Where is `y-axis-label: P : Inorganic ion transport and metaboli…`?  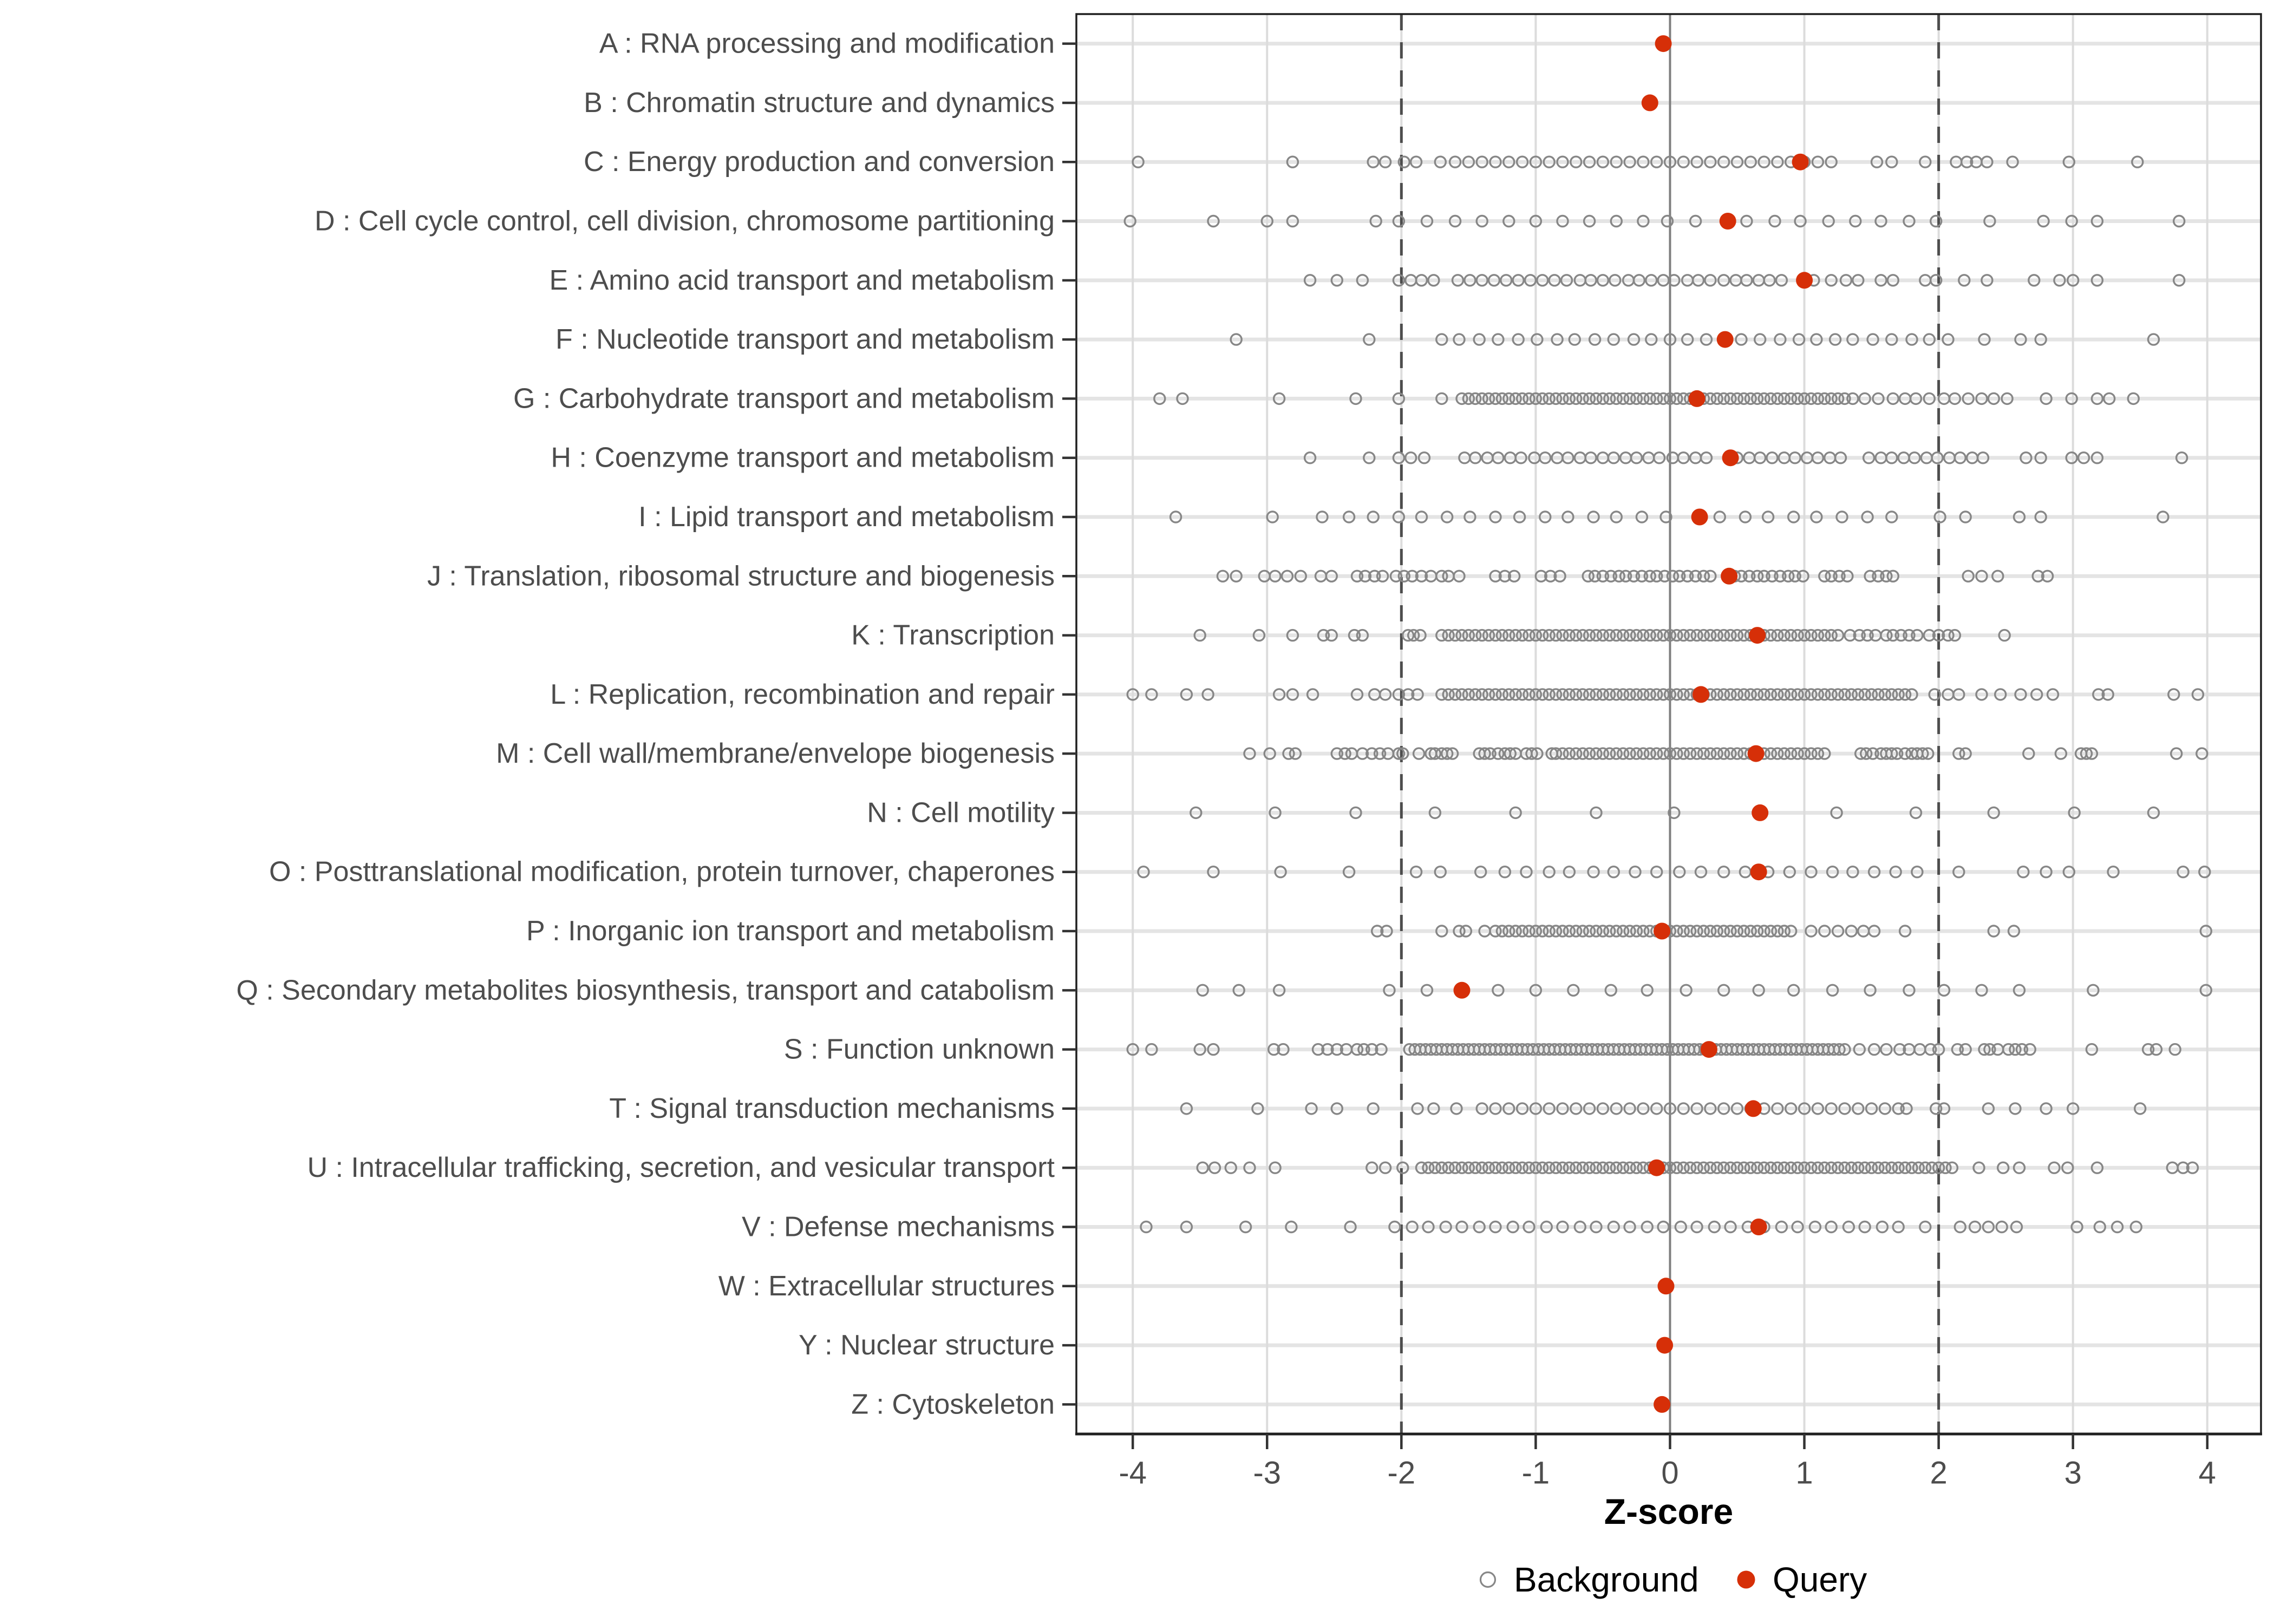
y-axis-label: P : Inorganic ion transport and metaboli… is located at coordinates (791, 931).